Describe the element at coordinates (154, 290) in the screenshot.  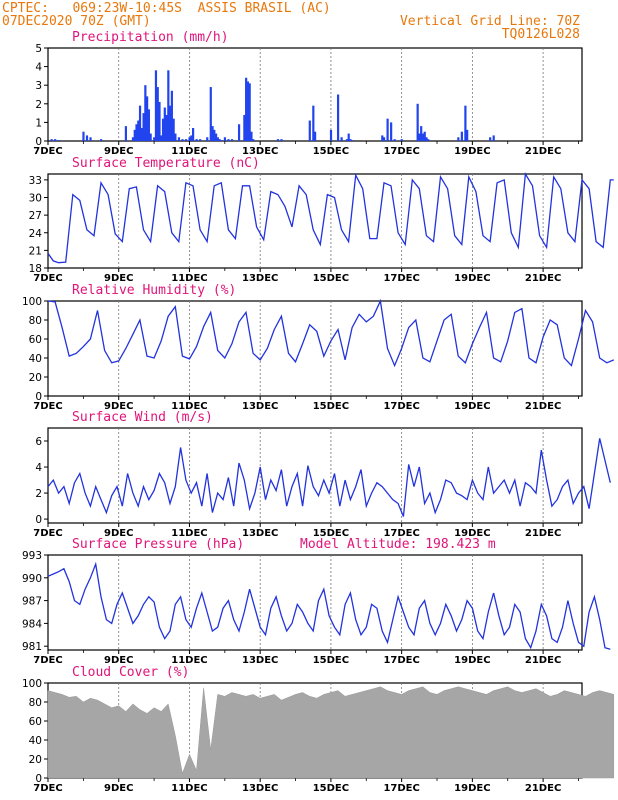
I see `humidity-title: Relative Humidity (%)` at that location.